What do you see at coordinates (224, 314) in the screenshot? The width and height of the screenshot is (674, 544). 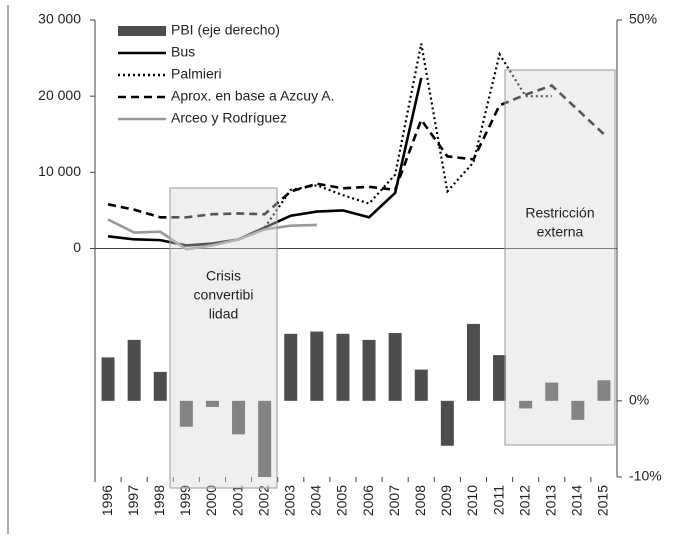 I see `annotation-text: lidad` at bounding box center [224, 314].